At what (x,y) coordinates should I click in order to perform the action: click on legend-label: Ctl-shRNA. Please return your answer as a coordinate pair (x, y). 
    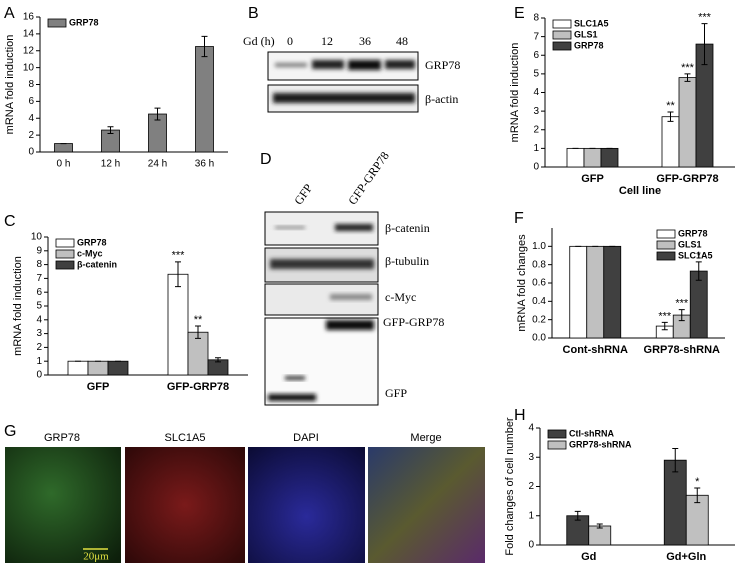
    Looking at the image, I should click on (591, 433).